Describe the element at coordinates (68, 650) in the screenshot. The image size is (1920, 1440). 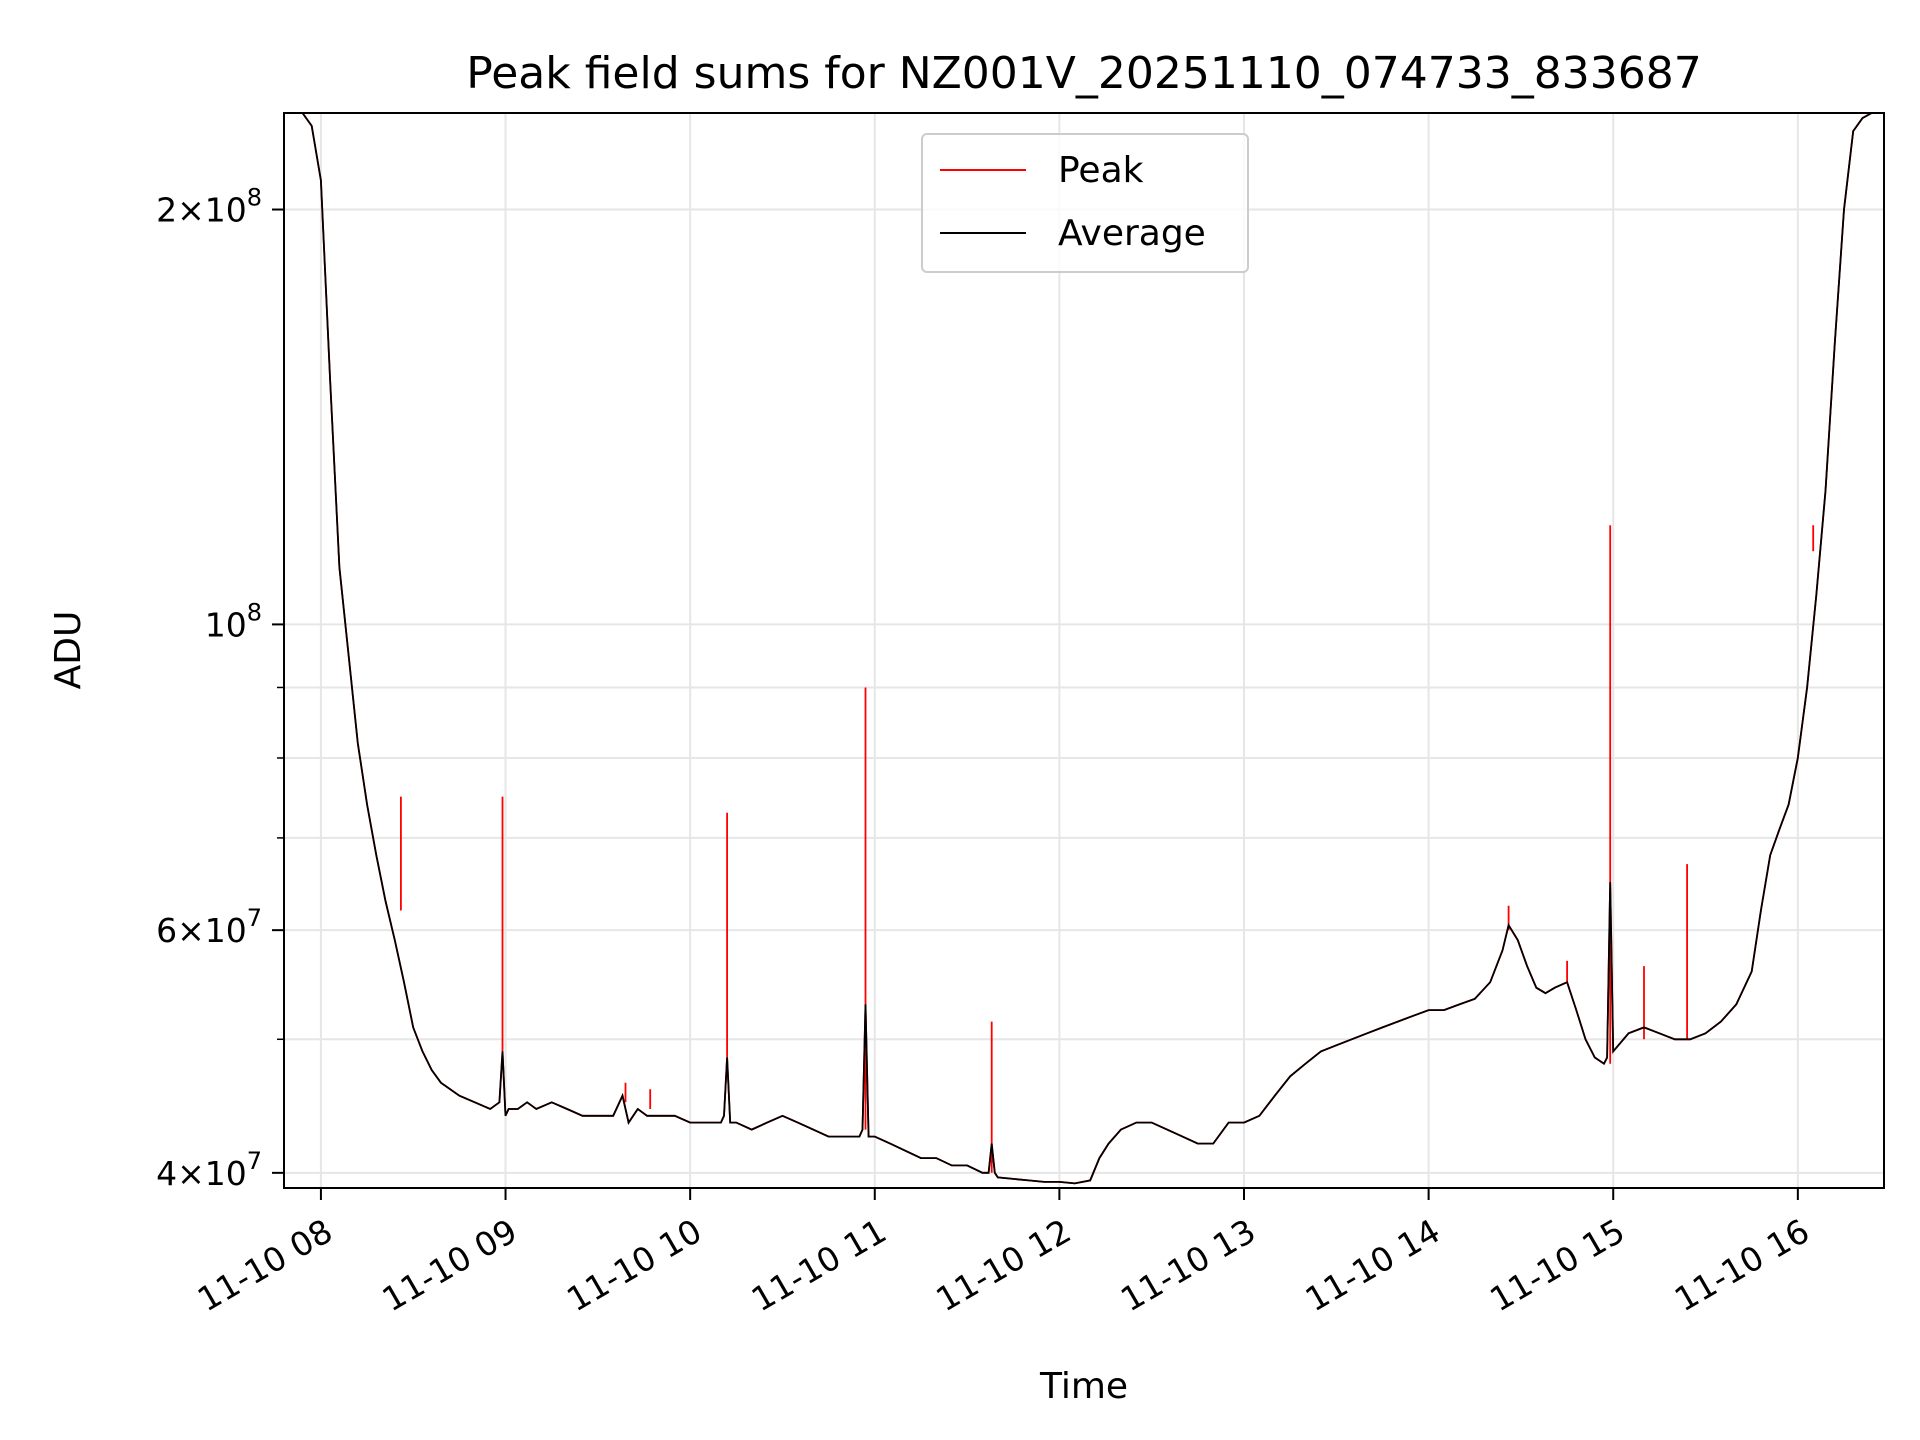
I see `y-axis-label: ADU` at that location.